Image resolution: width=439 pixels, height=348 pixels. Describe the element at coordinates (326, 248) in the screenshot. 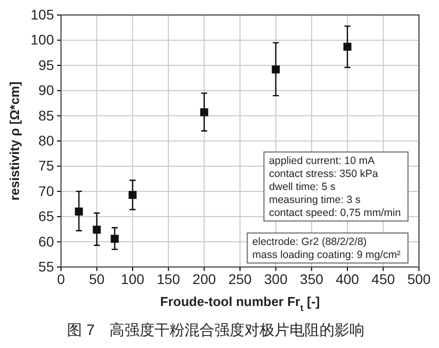

I see `annotation: electrode: Gr2 (88/2/2/8) mass loading coating: 9 mg/cm²` at that location.